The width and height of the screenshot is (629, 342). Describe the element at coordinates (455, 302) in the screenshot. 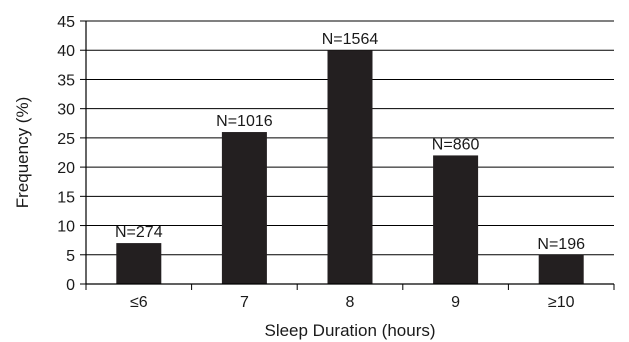

I see `x-tick-label: 9` at that location.